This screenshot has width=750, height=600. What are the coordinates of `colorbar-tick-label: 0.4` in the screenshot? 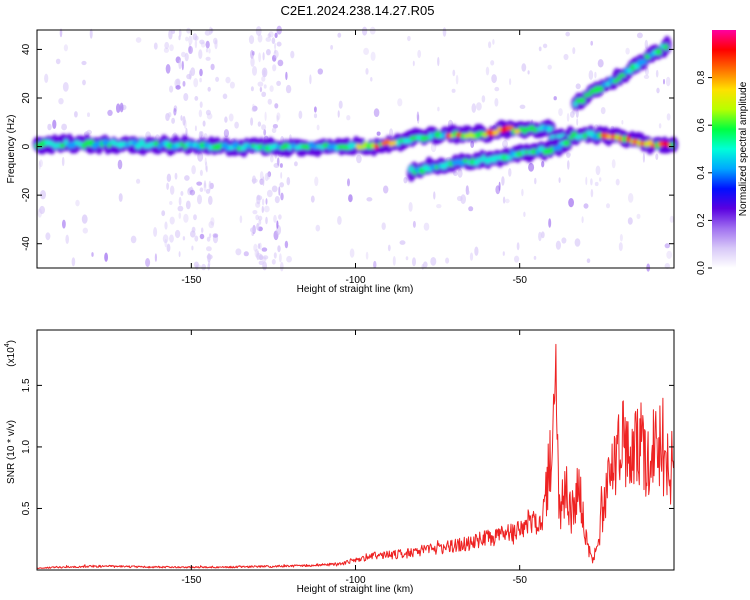 It's located at (701, 172).